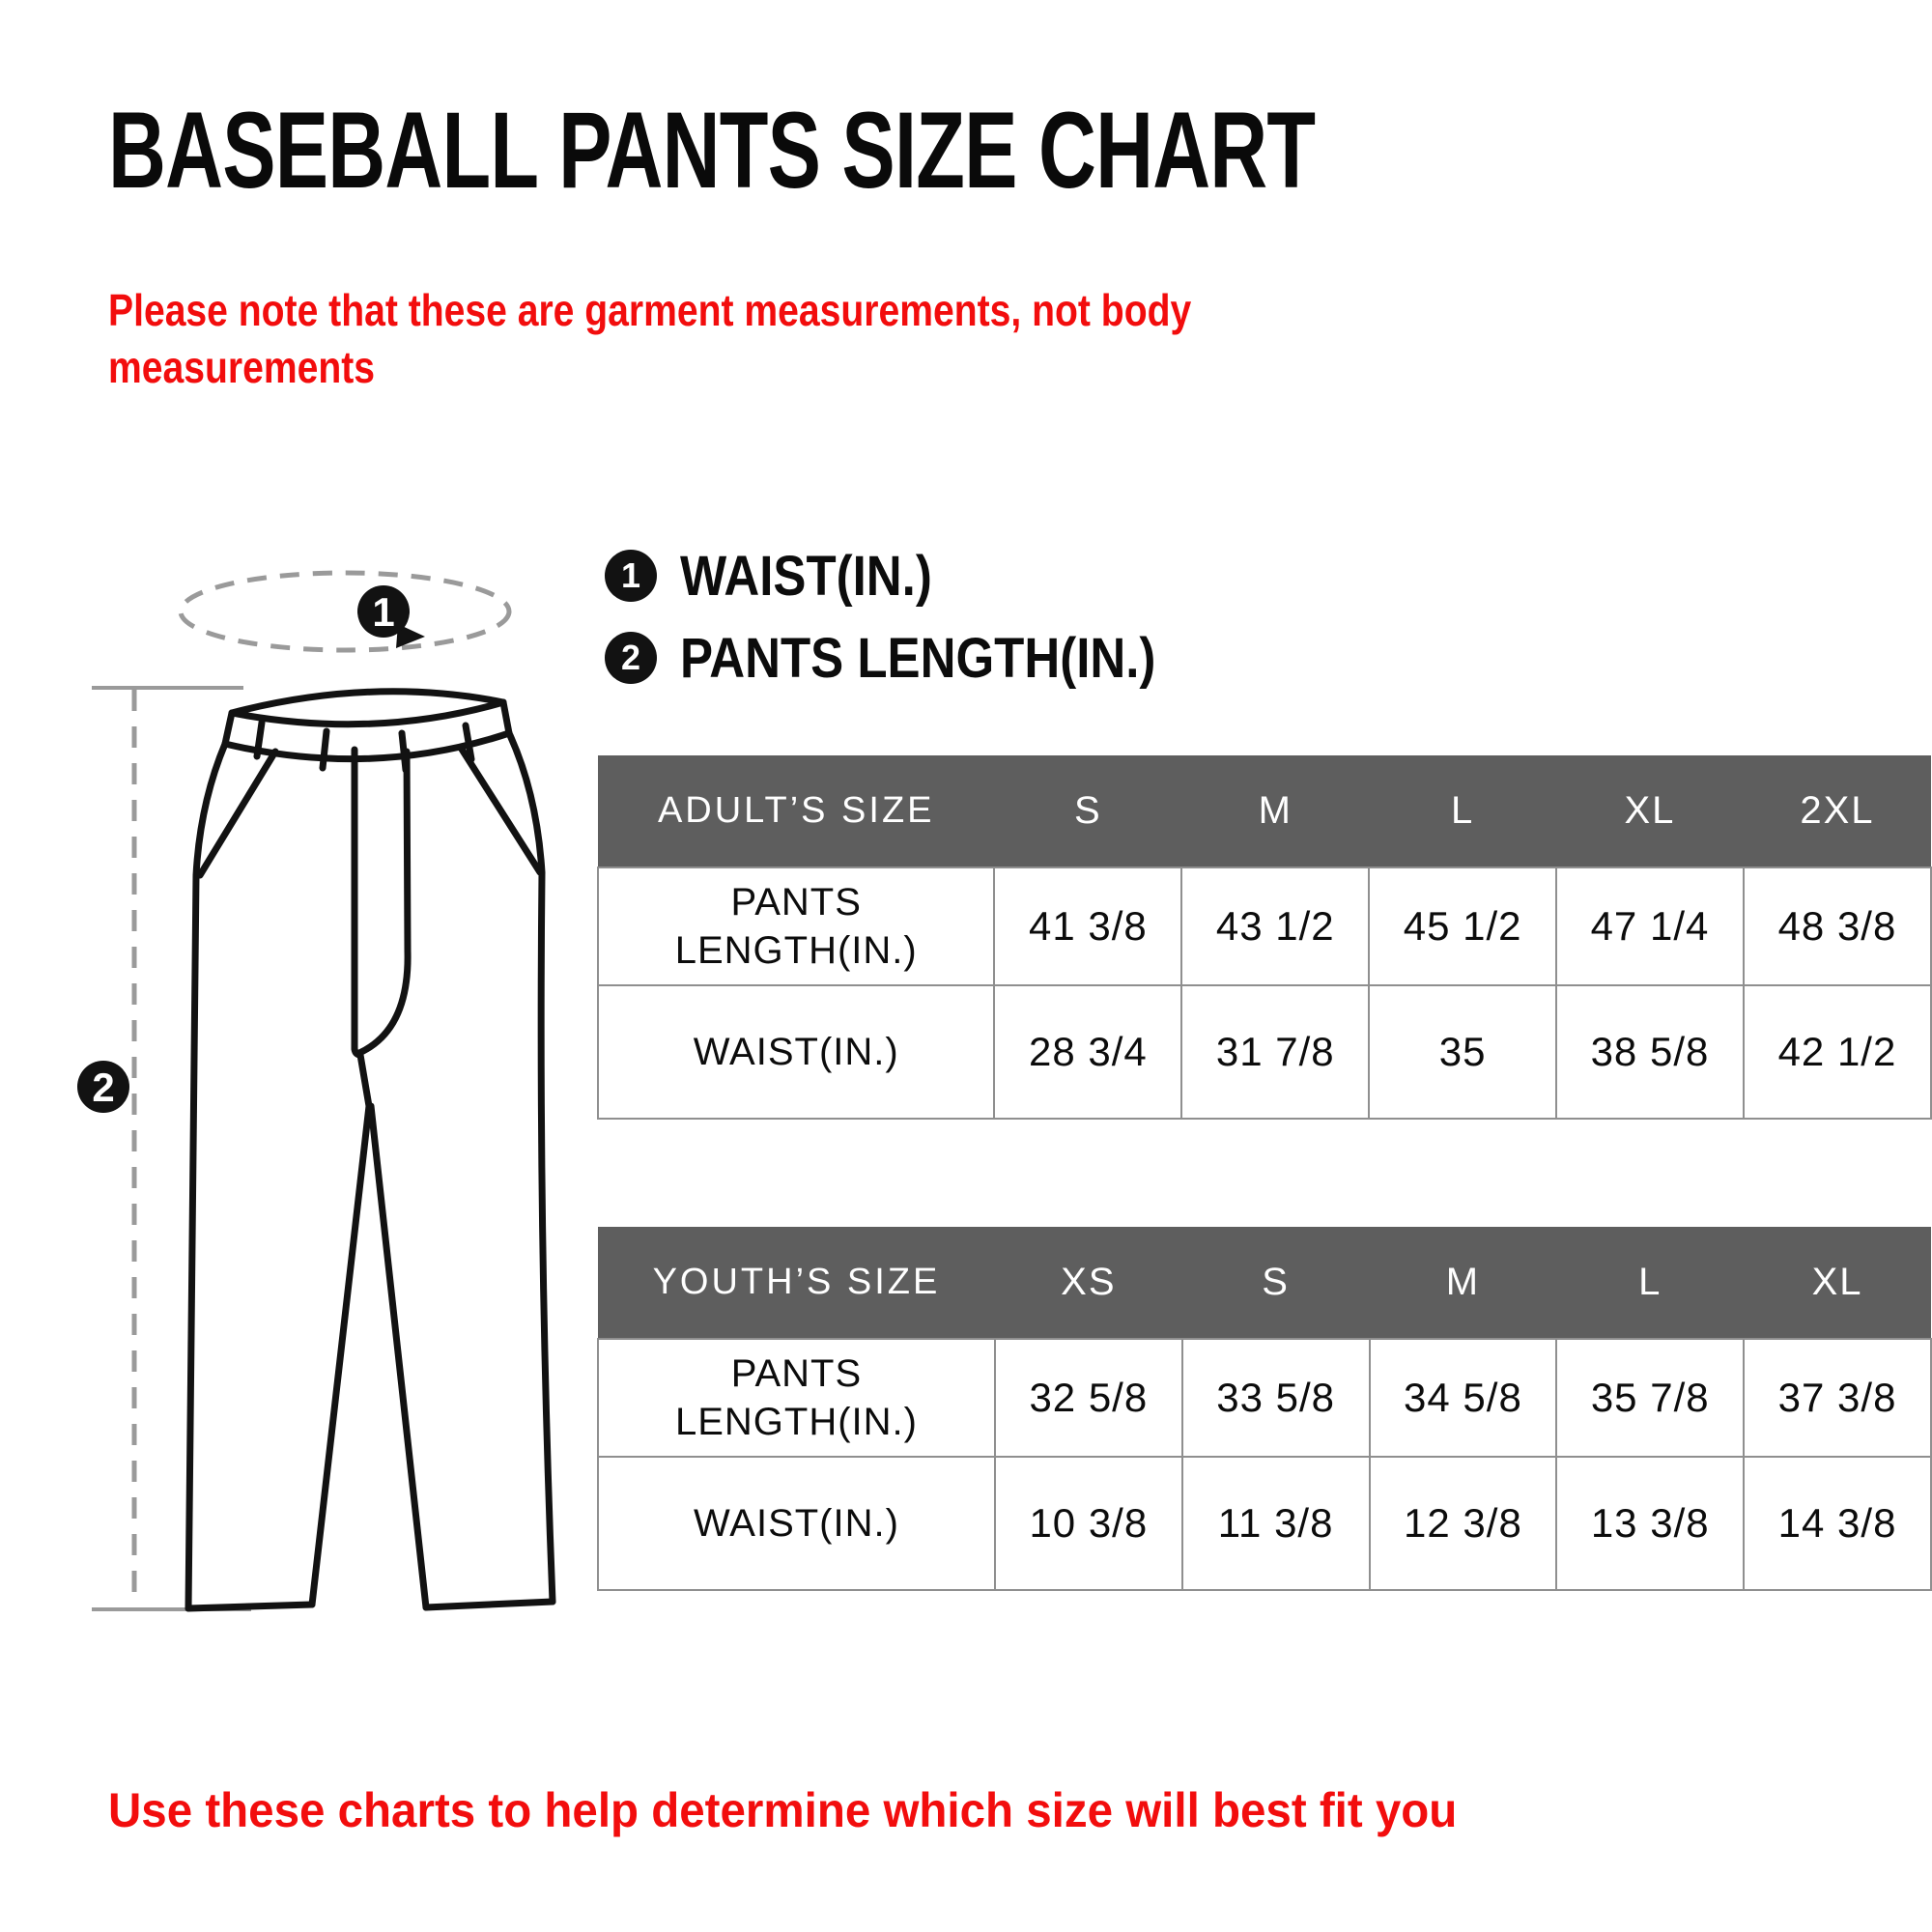  What do you see at coordinates (383, 902) in the screenshot?
I see `fly-right-line` at bounding box center [383, 902].